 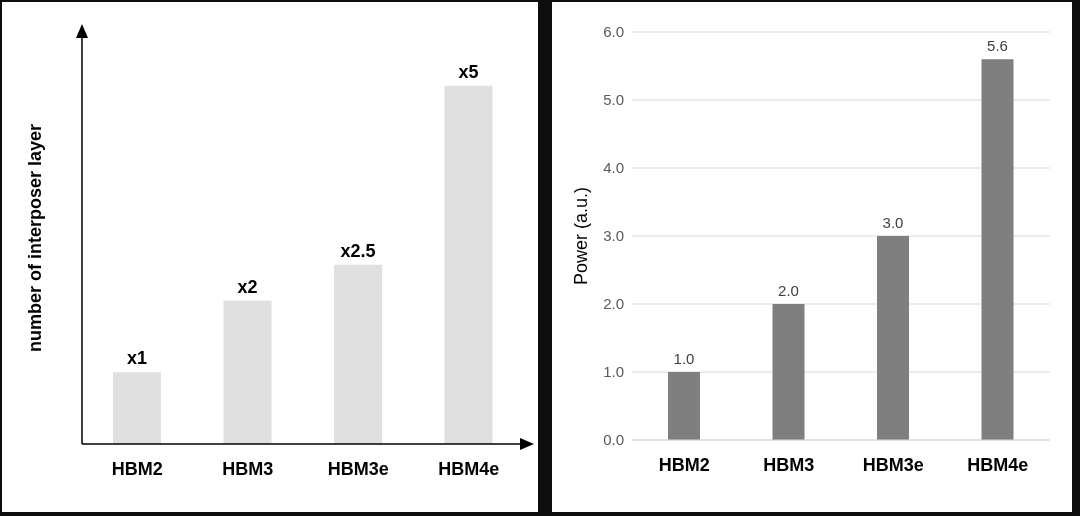 What do you see at coordinates (684, 358) in the screenshot?
I see `data-label: 1.0` at bounding box center [684, 358].